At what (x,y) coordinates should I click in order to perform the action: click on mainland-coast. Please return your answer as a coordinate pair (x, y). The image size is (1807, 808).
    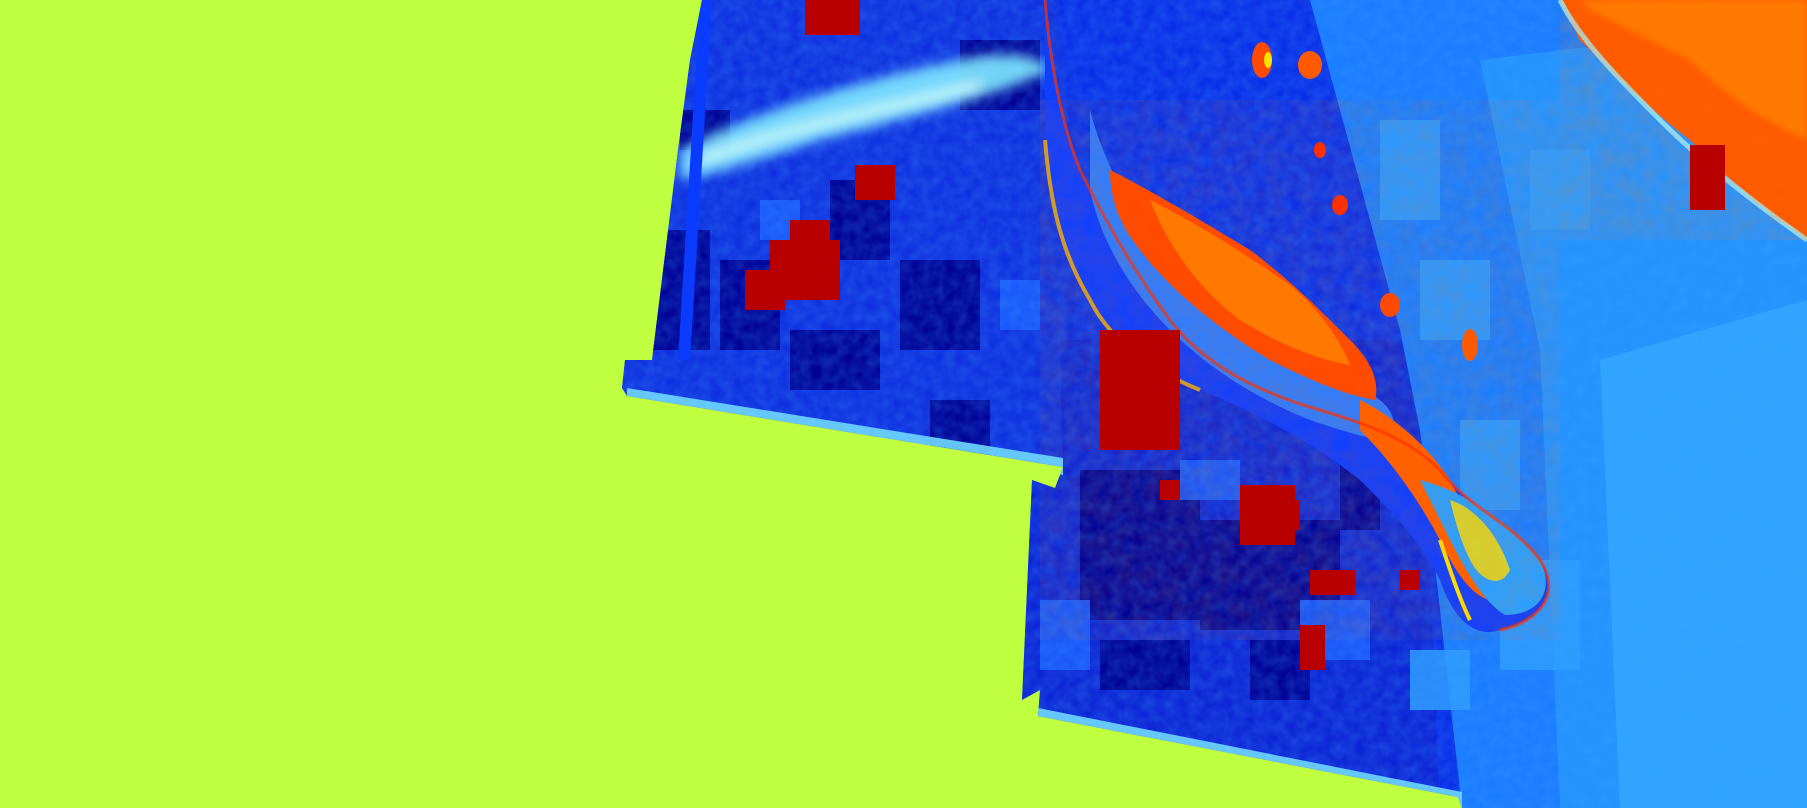
    Looking at the image, I should click on (1682, 121).